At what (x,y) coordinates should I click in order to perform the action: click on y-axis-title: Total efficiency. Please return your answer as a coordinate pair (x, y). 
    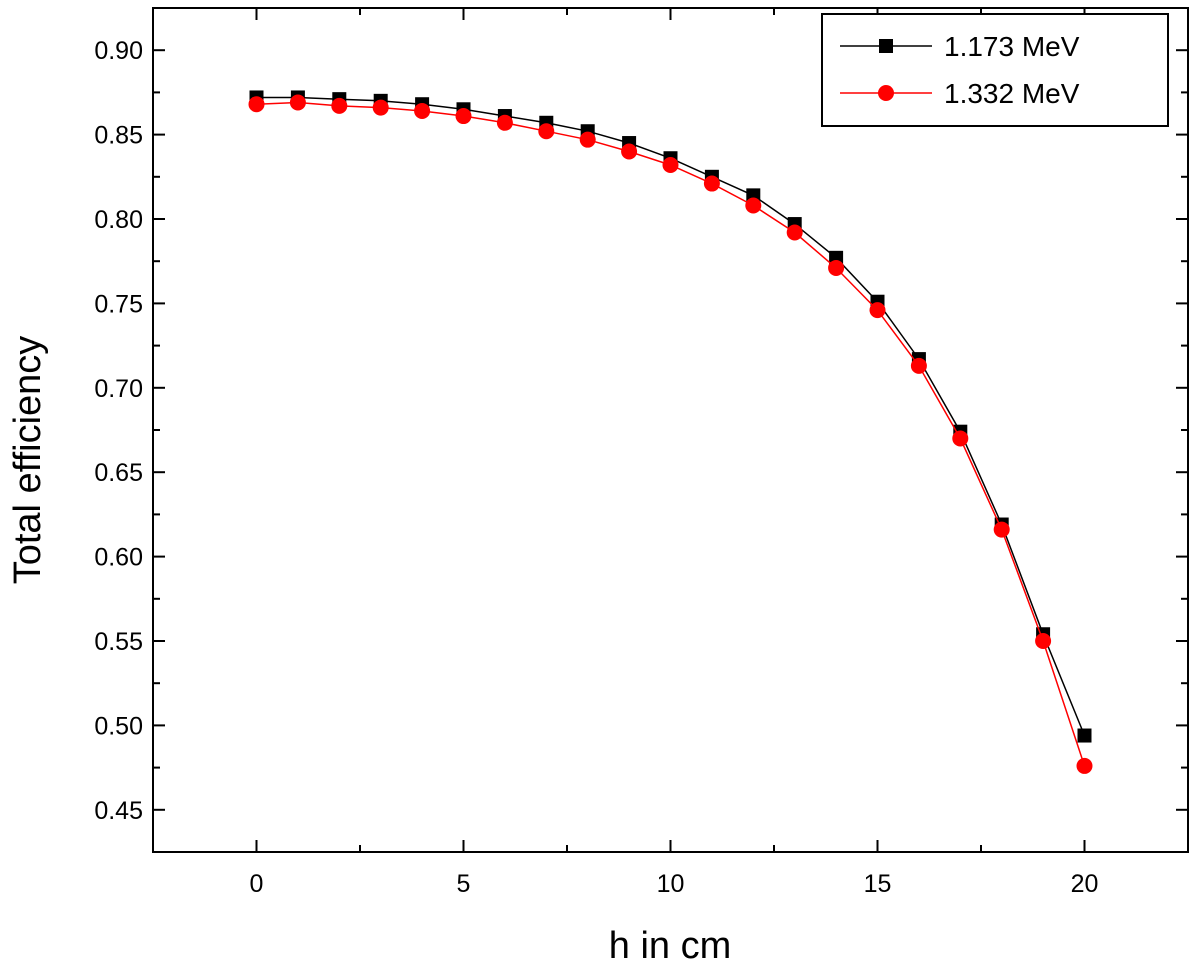
    Looking at the image, I should click on (28, 460).